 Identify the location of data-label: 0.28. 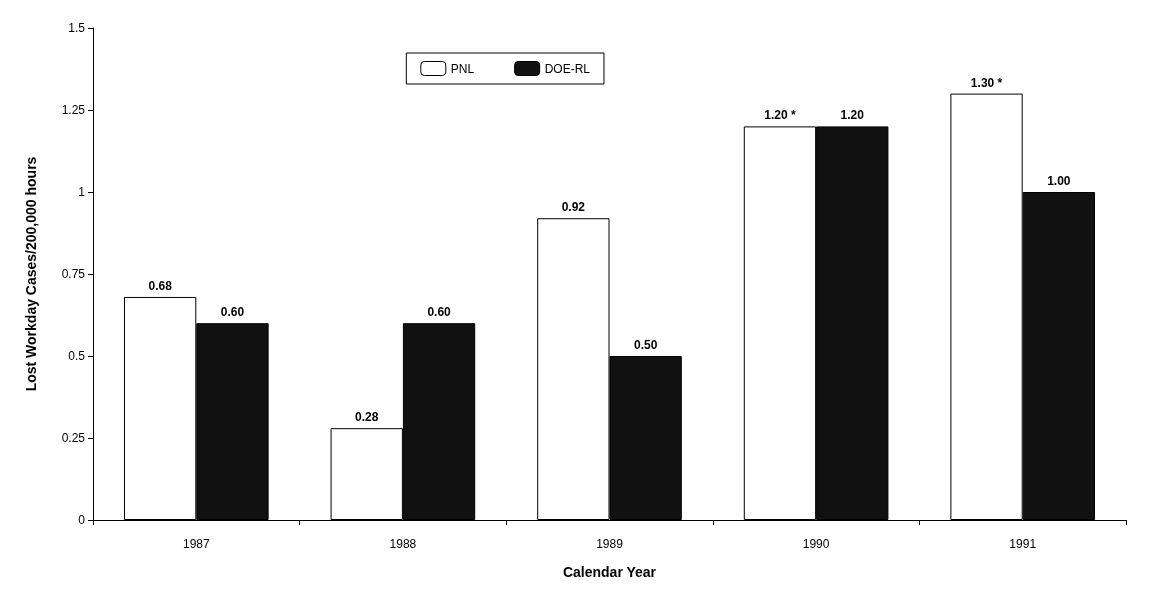
(367, 417).